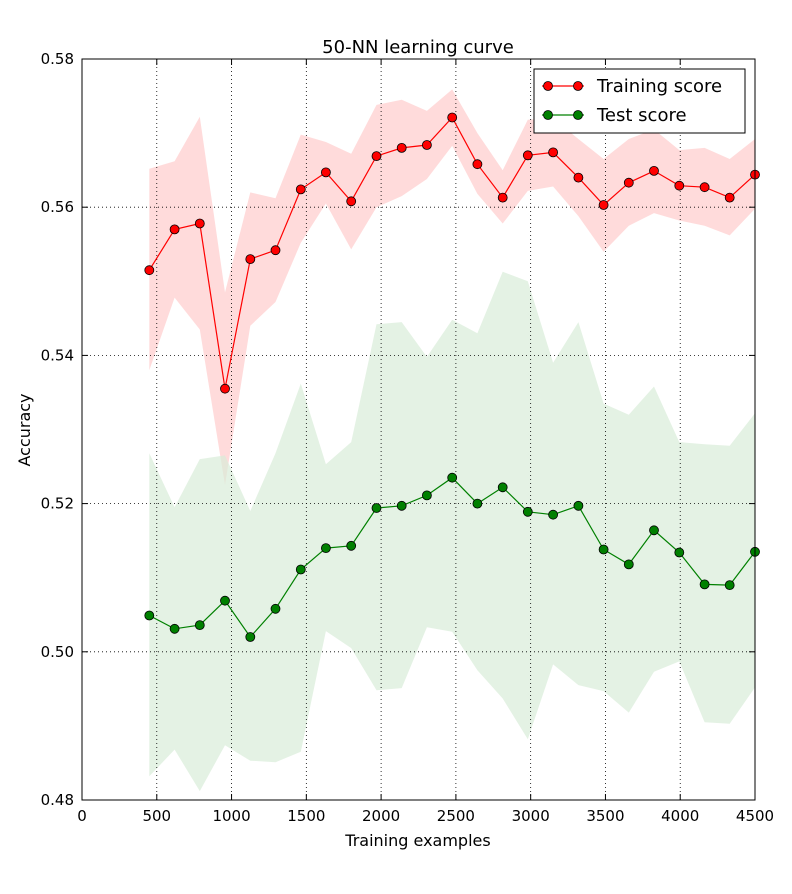 This screenshot has width=792, height=894. What do you see at coordinates (659, 86) in the screenshot?
I see `legend-label-training: Training score` at bounding box center [659, 86].